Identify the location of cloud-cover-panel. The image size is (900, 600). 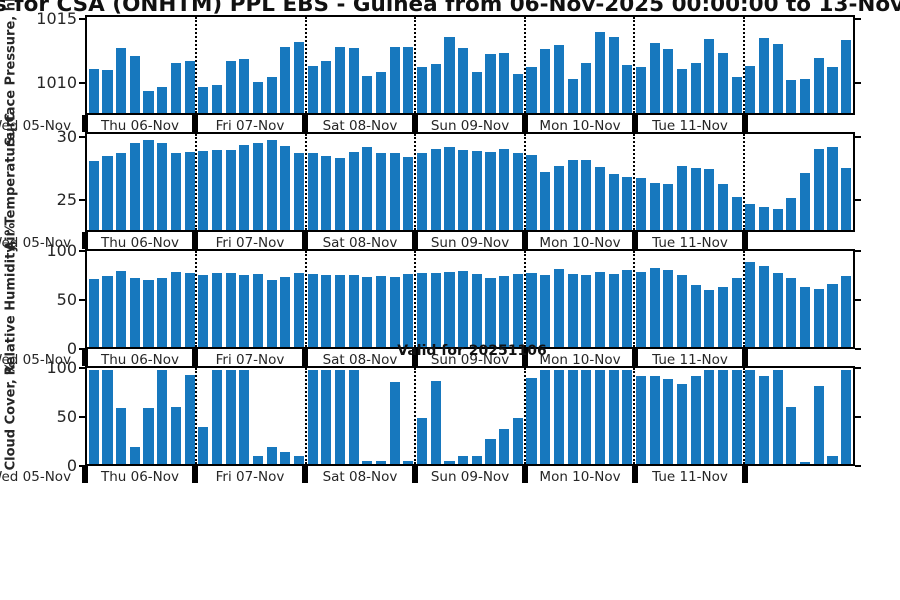
(470, 416).